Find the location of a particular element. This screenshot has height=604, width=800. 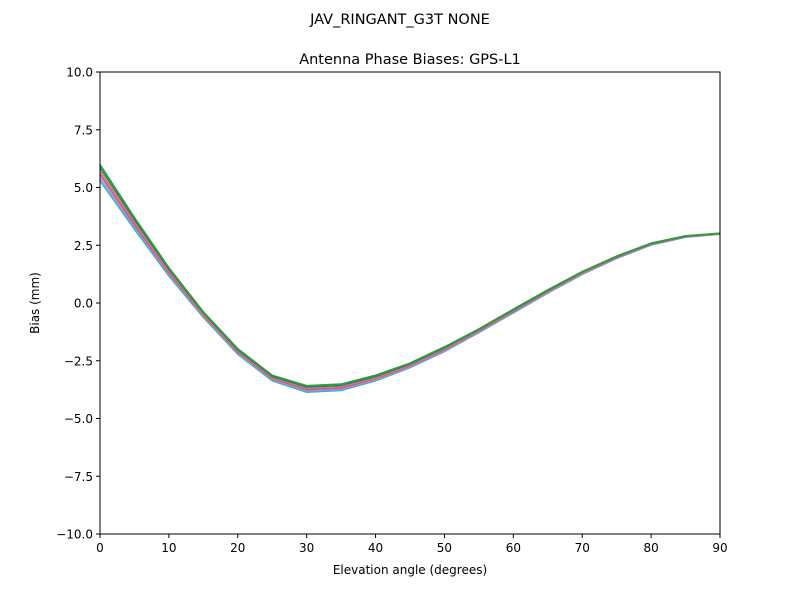

x-tick-label: 70 is located at coordinates (582, 548).